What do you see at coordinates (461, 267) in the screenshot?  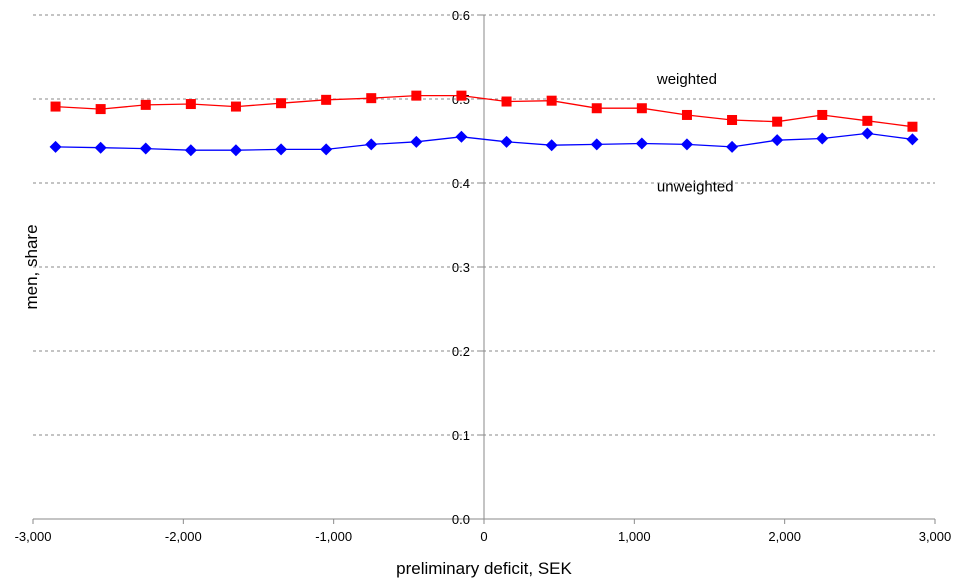 I see `y-tick-label: 0.3` at bounding box center [461, 267].